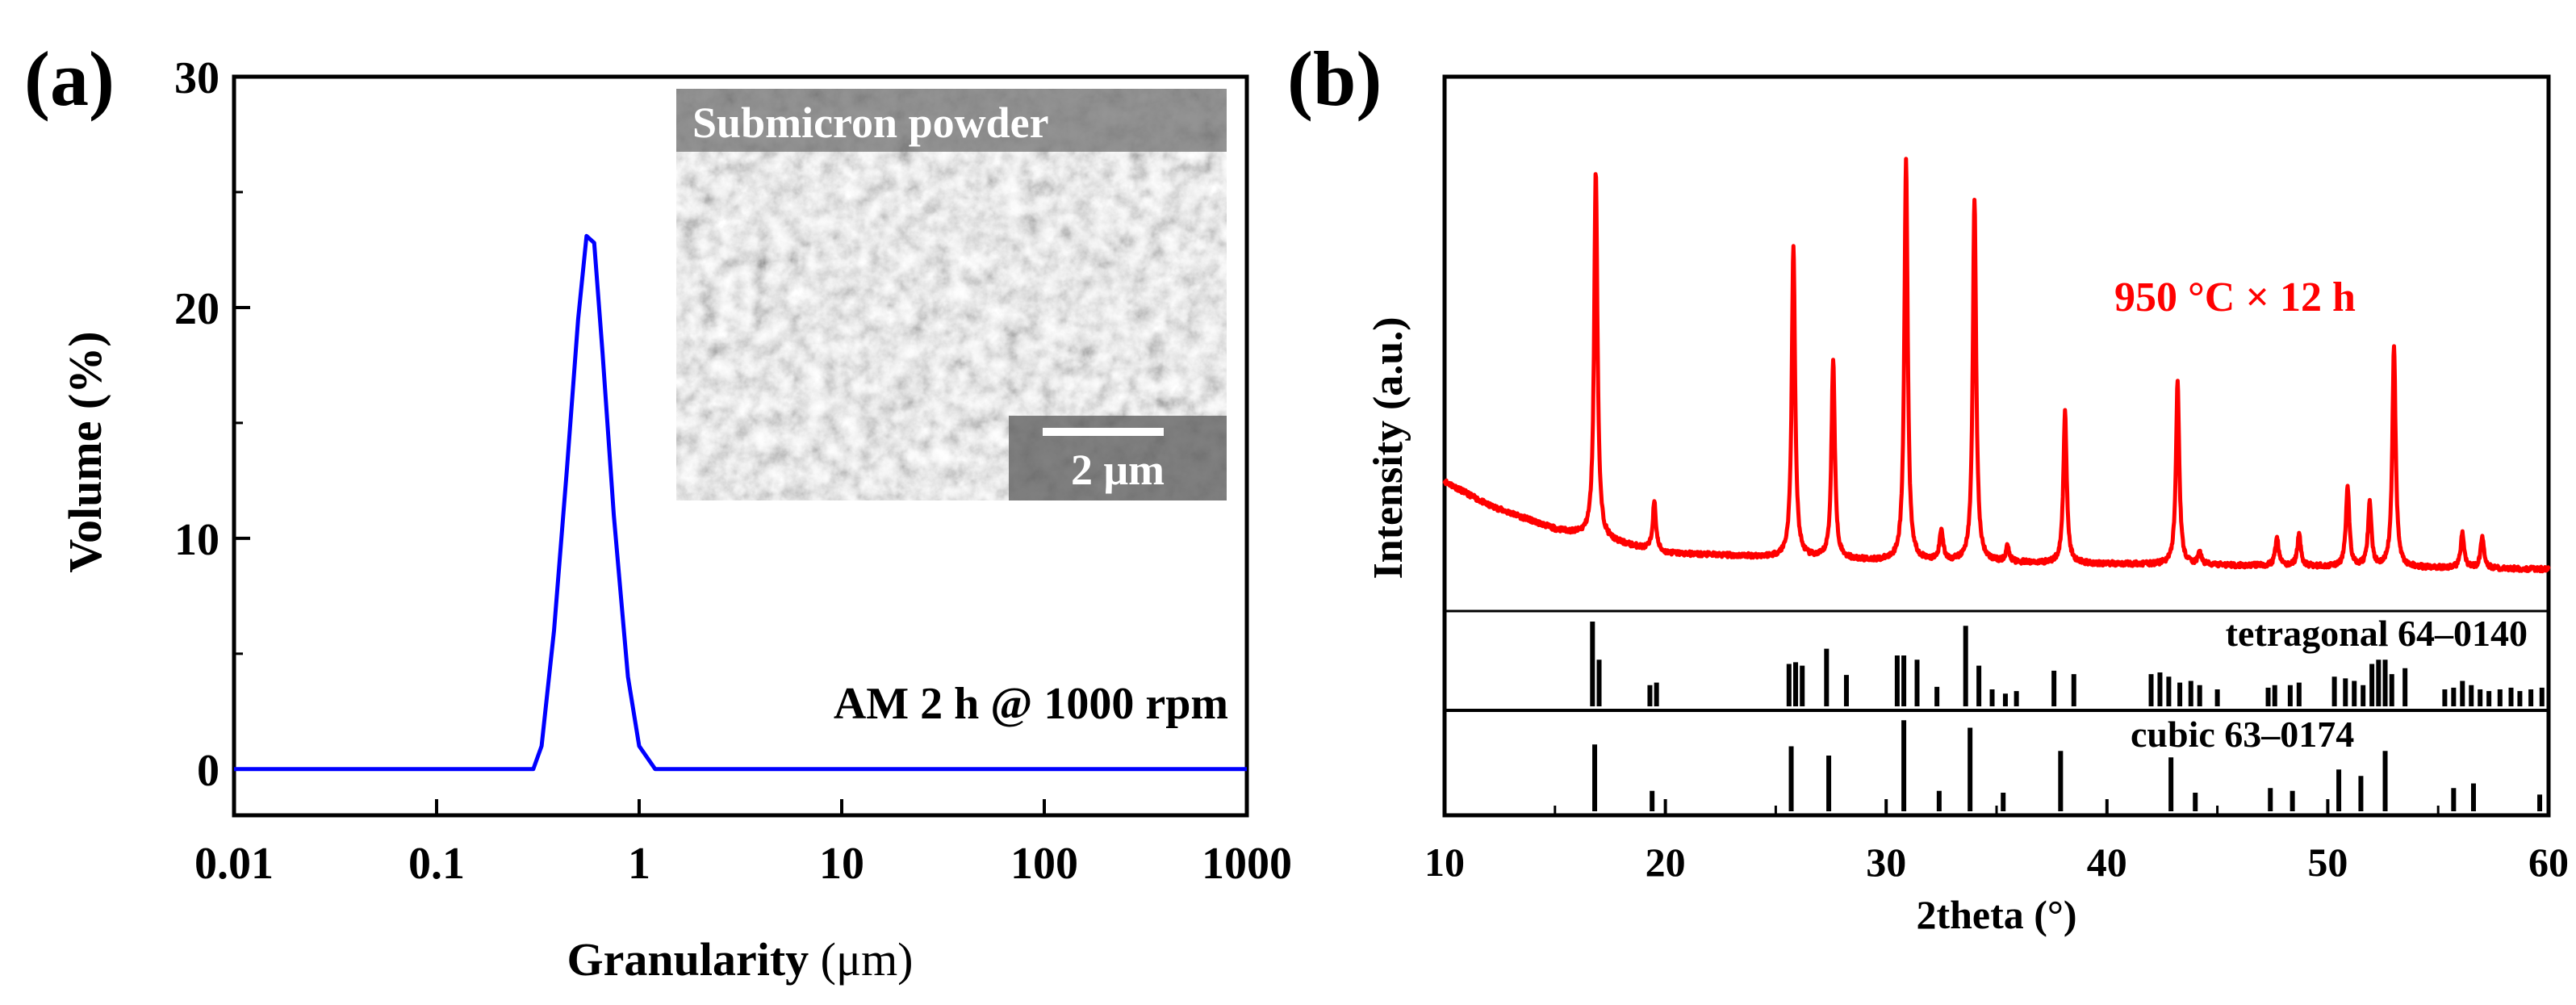 This screenshot has height=1005, width=2576. I want to click on panel-a-y-ticks: 0 10 20 30, so click(212, 425).